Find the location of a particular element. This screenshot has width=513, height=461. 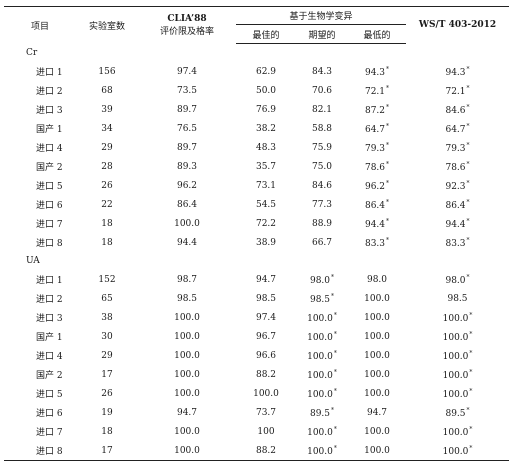

optimal-rate: 76.9 is located at coordinates (266, 109).